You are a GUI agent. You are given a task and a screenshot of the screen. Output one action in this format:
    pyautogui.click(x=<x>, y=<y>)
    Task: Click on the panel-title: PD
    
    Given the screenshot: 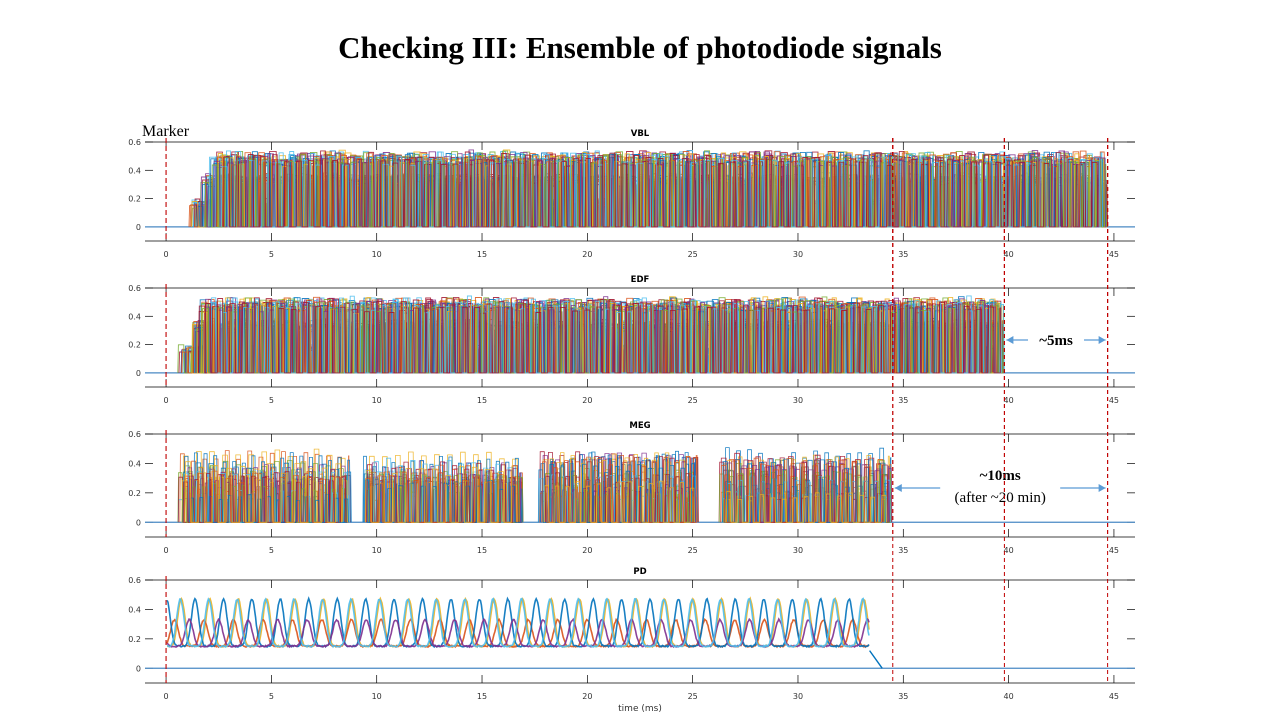 What is the action you would take?
    pyautogui.click(x=639, y=572)
    